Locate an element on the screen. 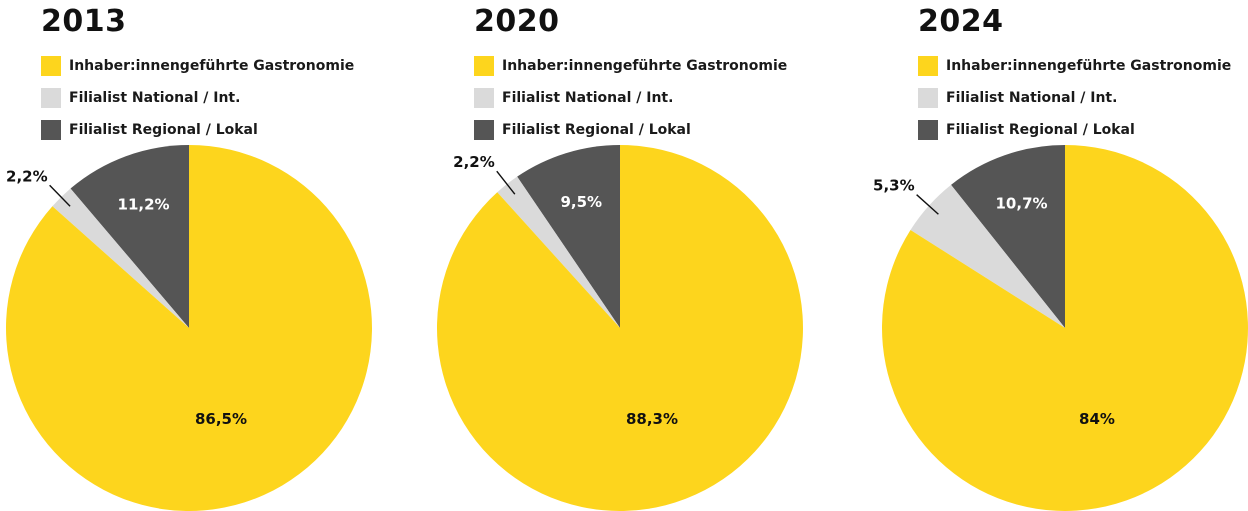 The image size is (1248, 511). slice-label: 10,7% is located at coordinates (1022, 204).